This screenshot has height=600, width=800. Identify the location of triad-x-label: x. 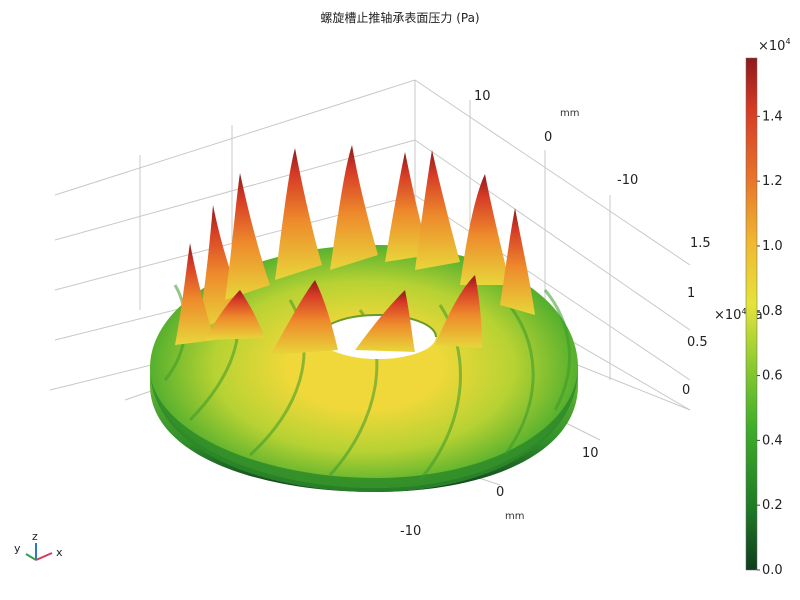
(59, 552).